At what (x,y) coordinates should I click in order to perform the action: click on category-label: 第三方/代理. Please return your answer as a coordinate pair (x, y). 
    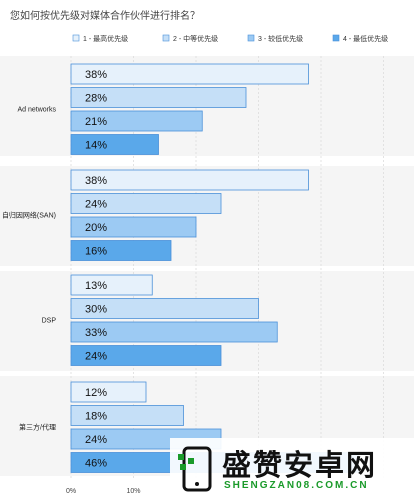
    Looking at the image, I should click on (37, 426).